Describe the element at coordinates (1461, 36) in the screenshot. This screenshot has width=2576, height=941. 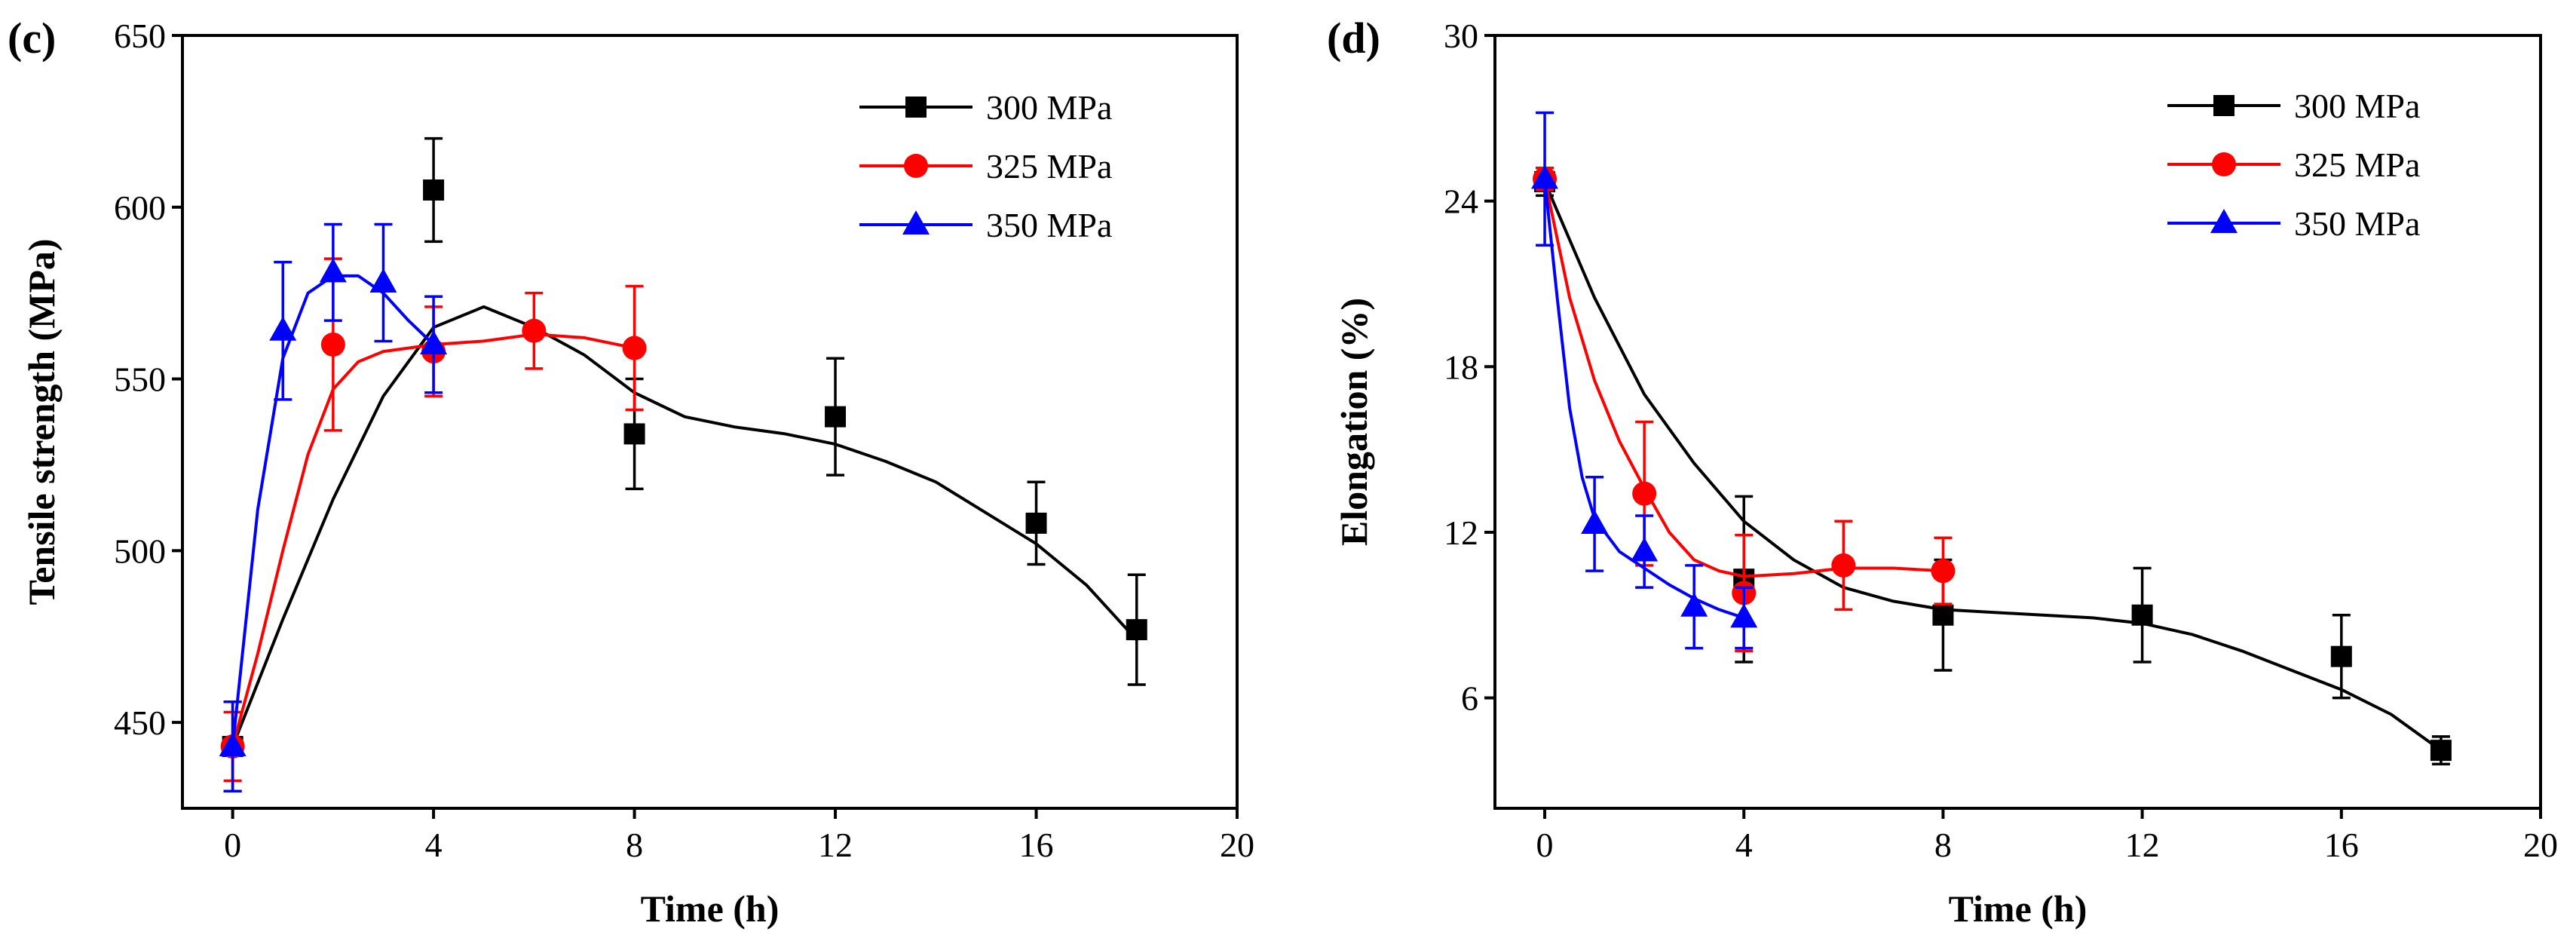
I see `y-tick-label: 30` at that location.